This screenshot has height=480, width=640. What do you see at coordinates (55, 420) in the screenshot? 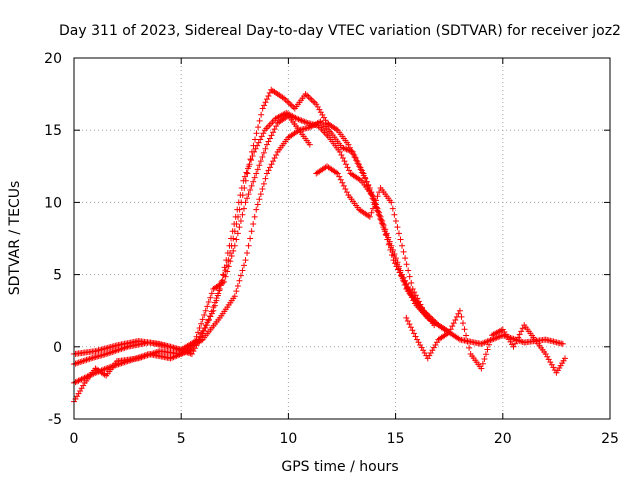
I see `y-tick-label: -5` at bounding box center [55, 420].